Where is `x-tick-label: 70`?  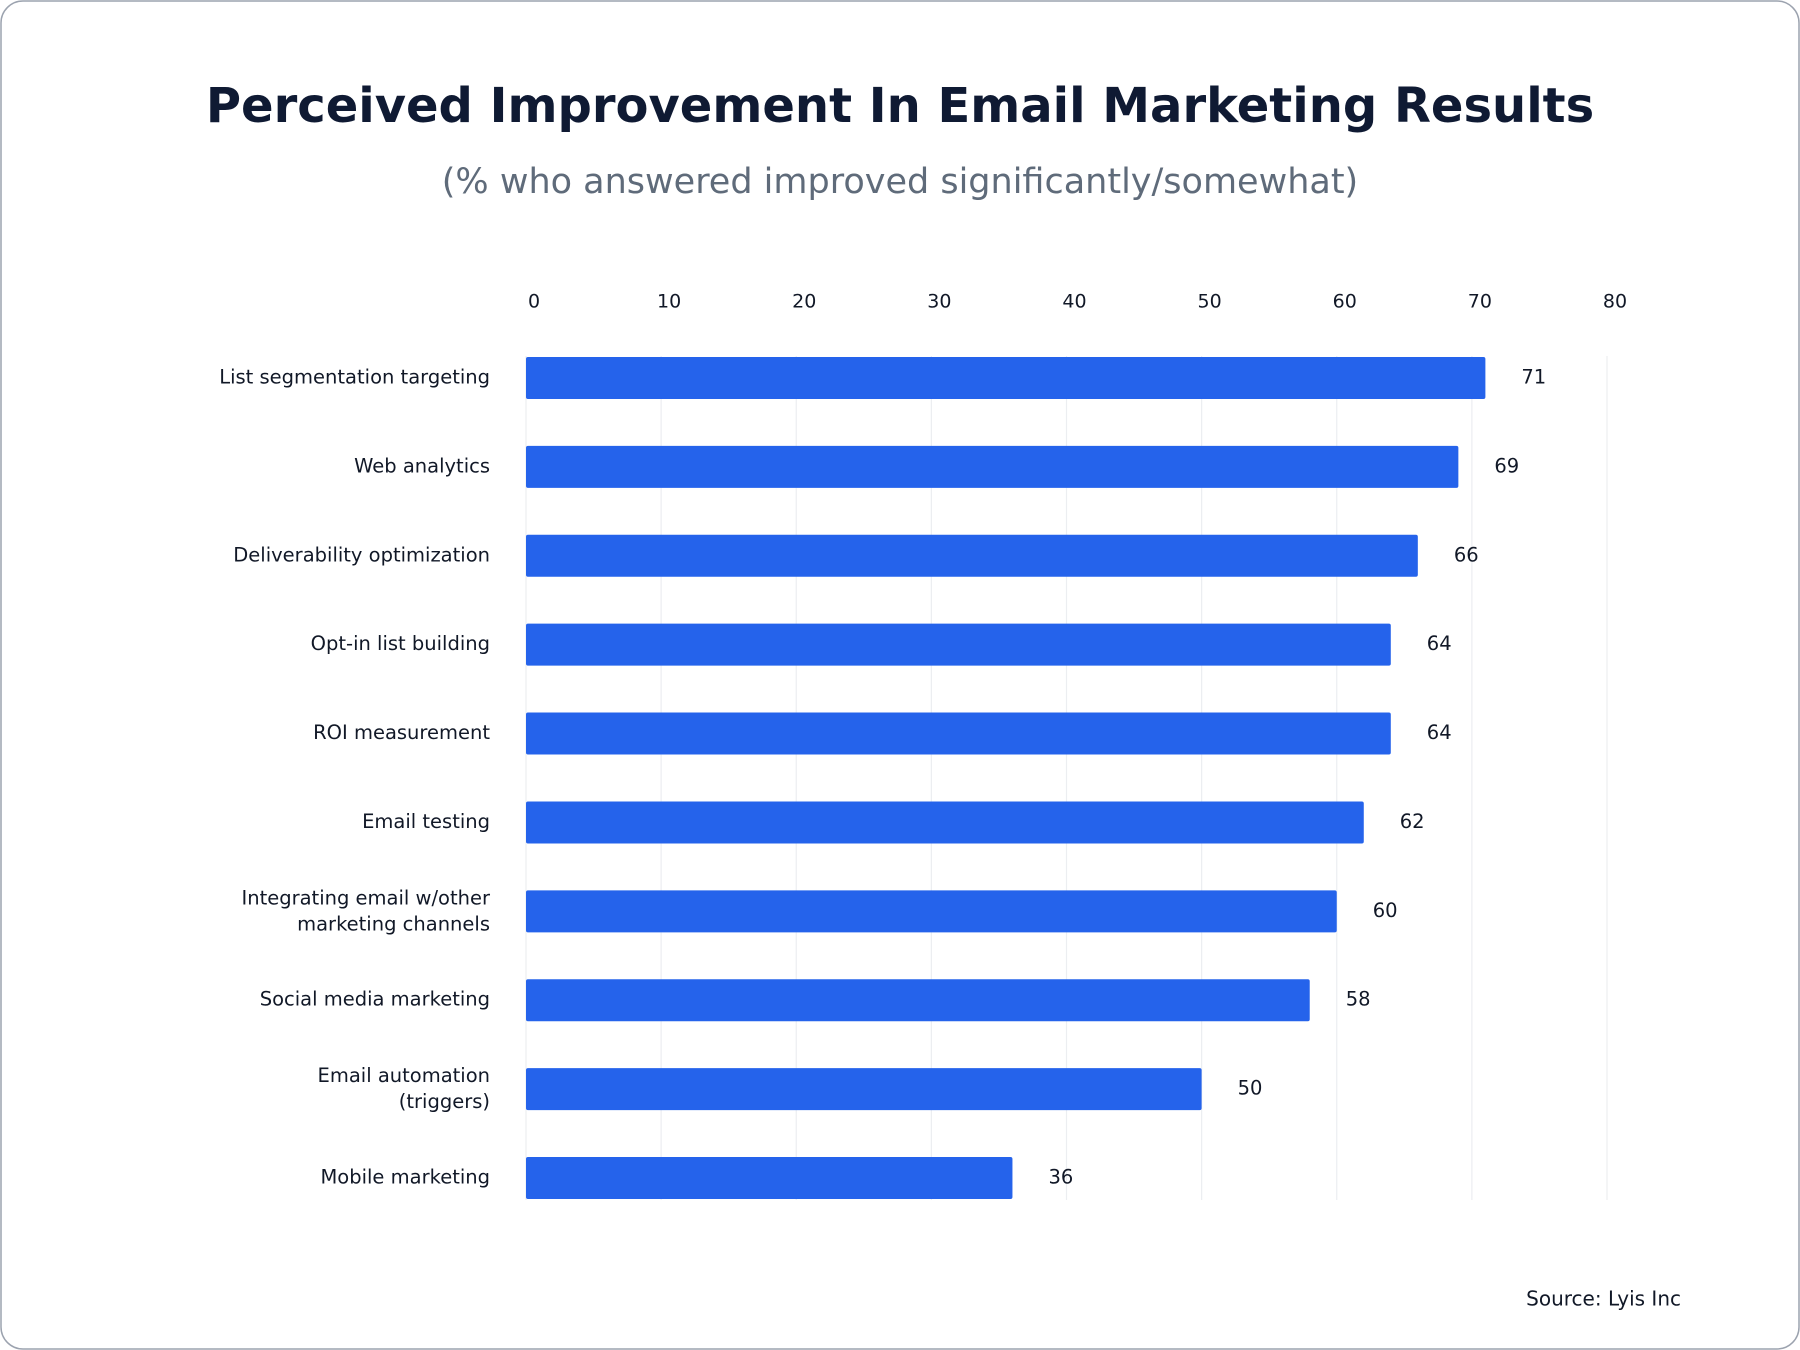
x-tick-label: 70 is located at coordinates (1480, 302).